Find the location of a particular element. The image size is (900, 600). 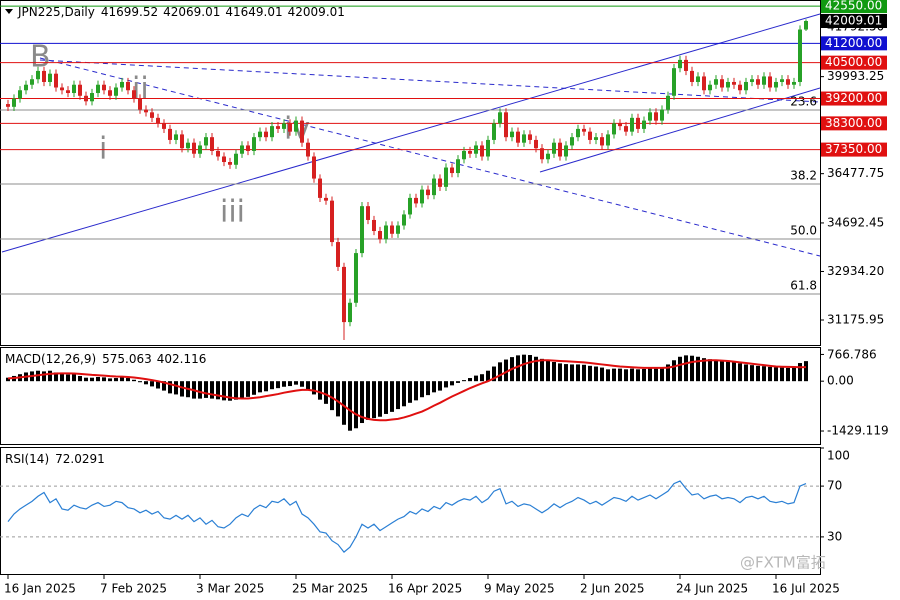

rsi-header: RSI(14) 72.0291 is located at coordinates (55, 459).